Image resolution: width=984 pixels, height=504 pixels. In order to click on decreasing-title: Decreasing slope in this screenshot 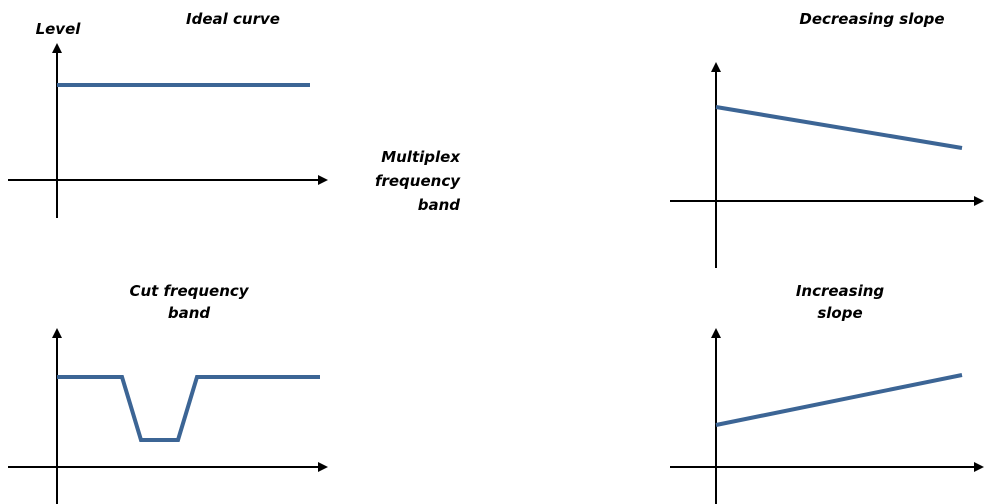, I will do `click(871, 19)`.